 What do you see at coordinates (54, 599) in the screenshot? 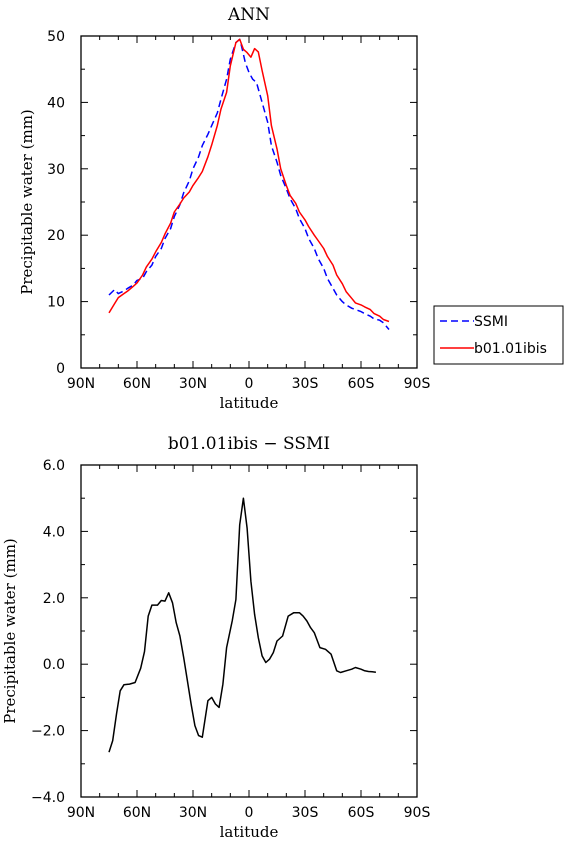
I see `y-tick-label: 2.0` at bounding box center [54, 599].